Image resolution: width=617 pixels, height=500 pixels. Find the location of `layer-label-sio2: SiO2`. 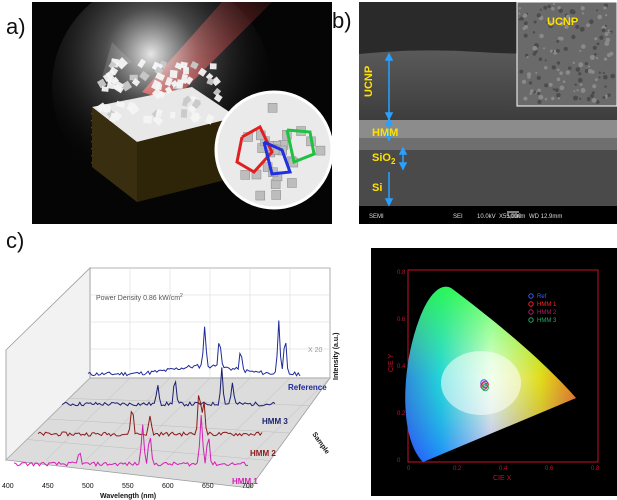

layer-label-sio2: SiO2 is located at coordinates (383, 159).